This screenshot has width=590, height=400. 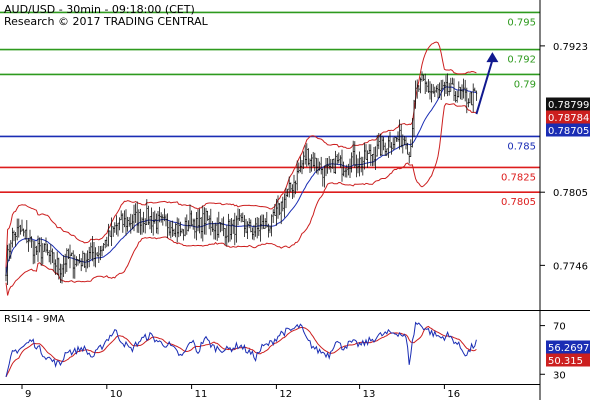 What do you see at coordinates (568, 118) in the screenshot?
I see `value-badge-label: 0.78784` at bounding box center [568, 118].